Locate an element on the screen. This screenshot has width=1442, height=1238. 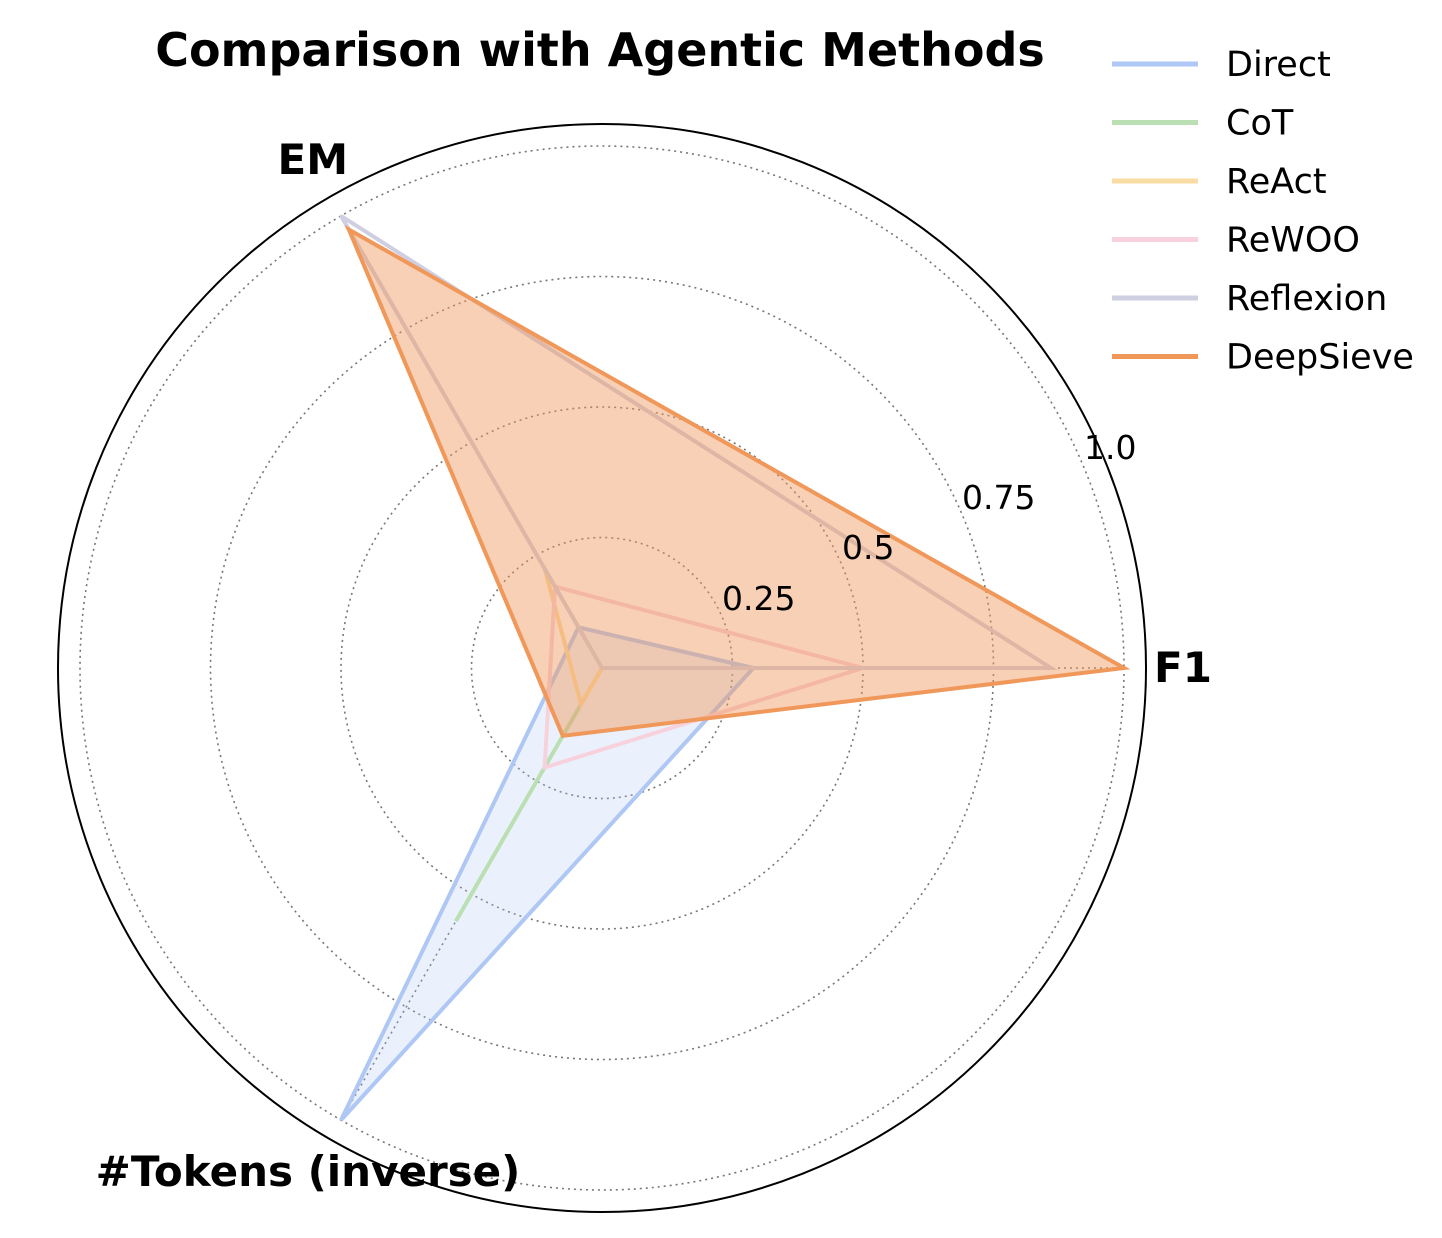
series-direct-polygon is located at coordinates (548, 873).